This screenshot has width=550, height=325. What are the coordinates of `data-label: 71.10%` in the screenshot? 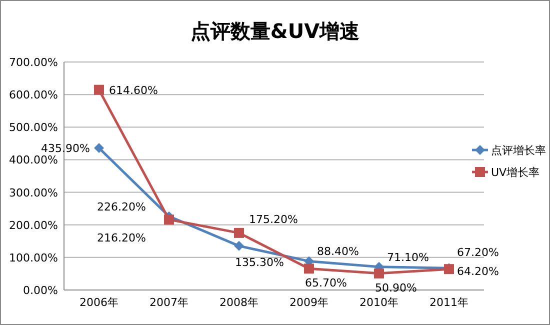 It's located at (408, 257).